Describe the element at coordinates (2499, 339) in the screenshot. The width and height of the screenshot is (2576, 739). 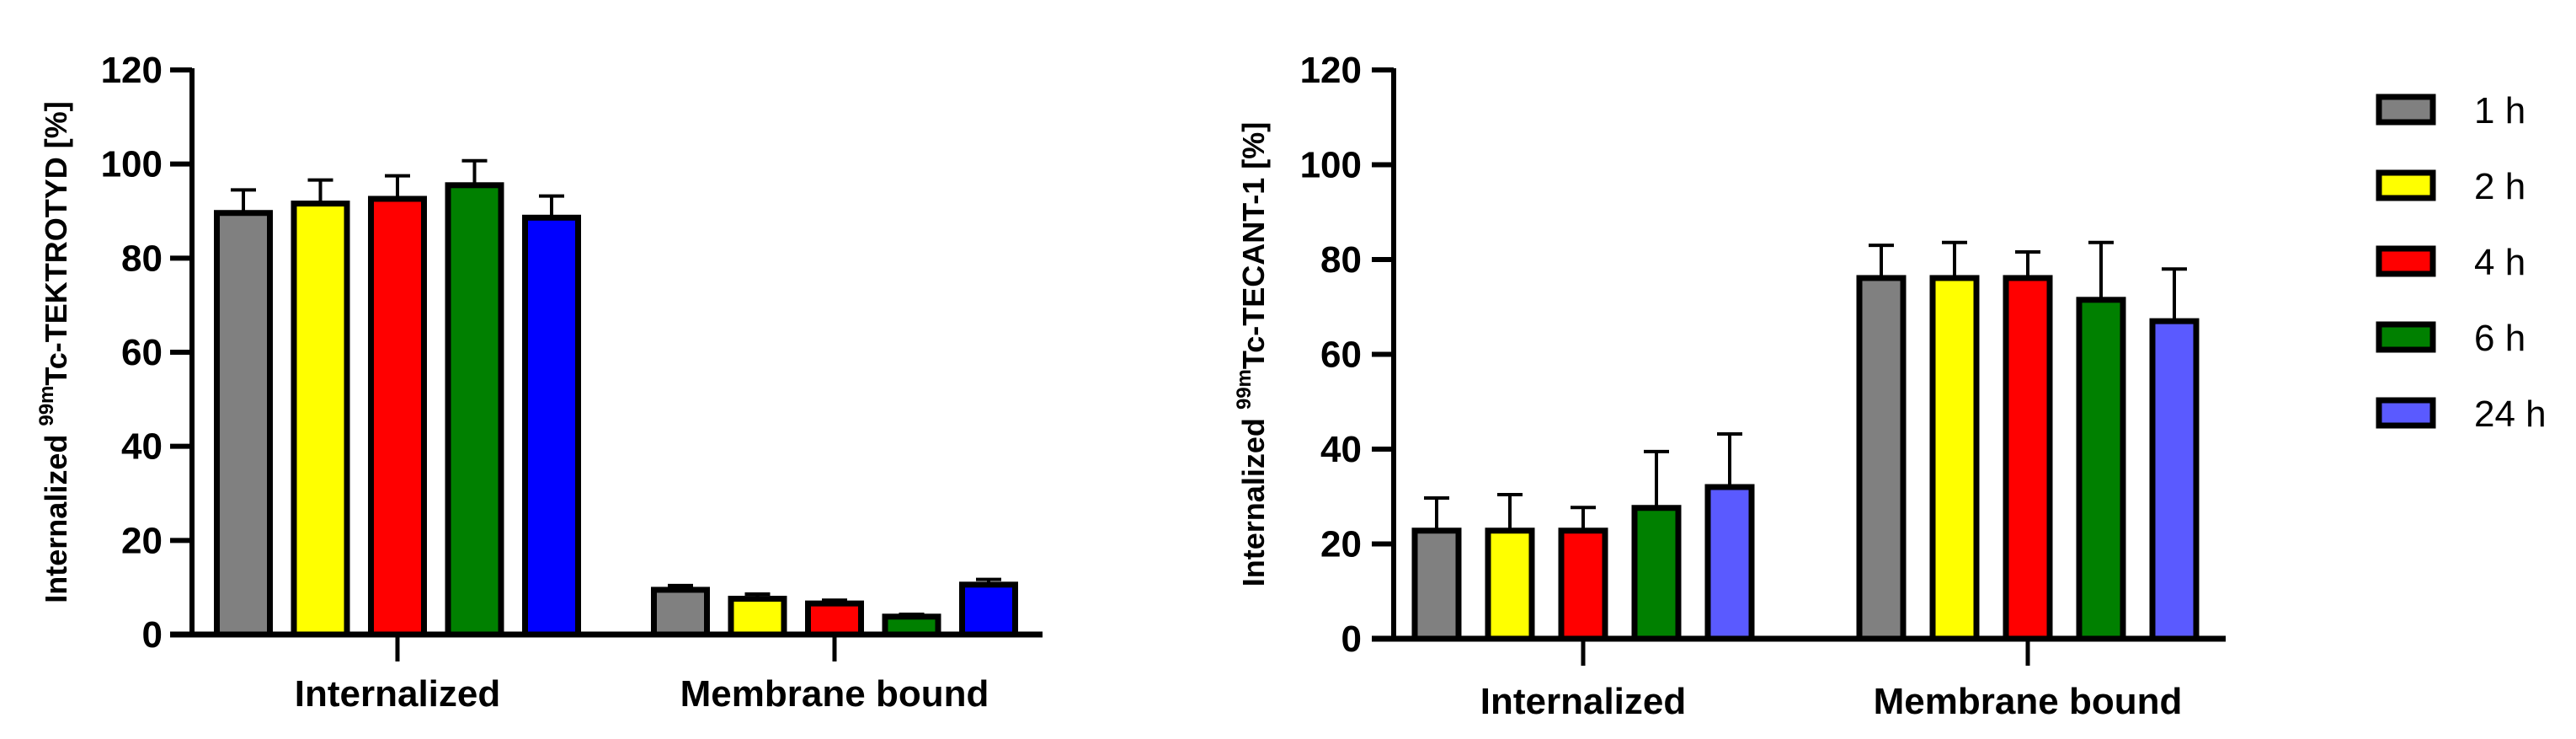
I see `legend-label: 6 h` at that location.